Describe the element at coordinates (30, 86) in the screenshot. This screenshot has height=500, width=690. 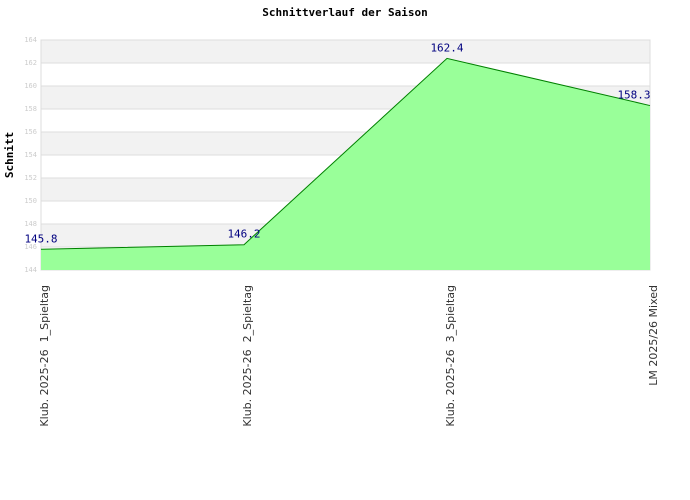
I see `y-tick-label: 160` at that location.